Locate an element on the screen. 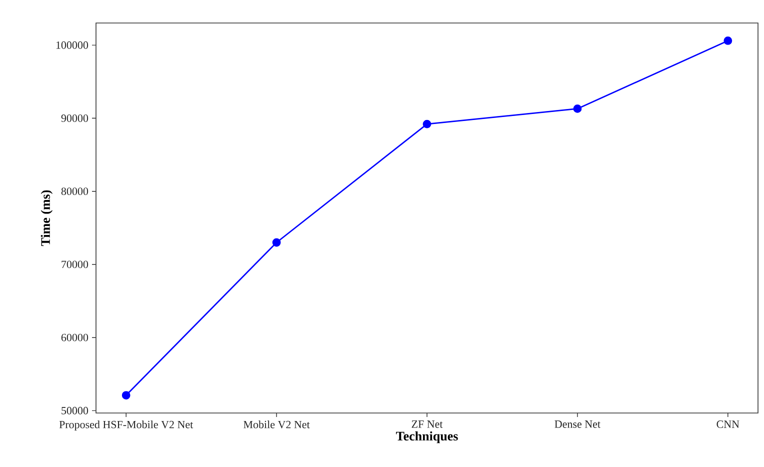 The height and width of the screenshot is (467, 764). x-axis-title: Techniques is located at coordinates (427, 437).